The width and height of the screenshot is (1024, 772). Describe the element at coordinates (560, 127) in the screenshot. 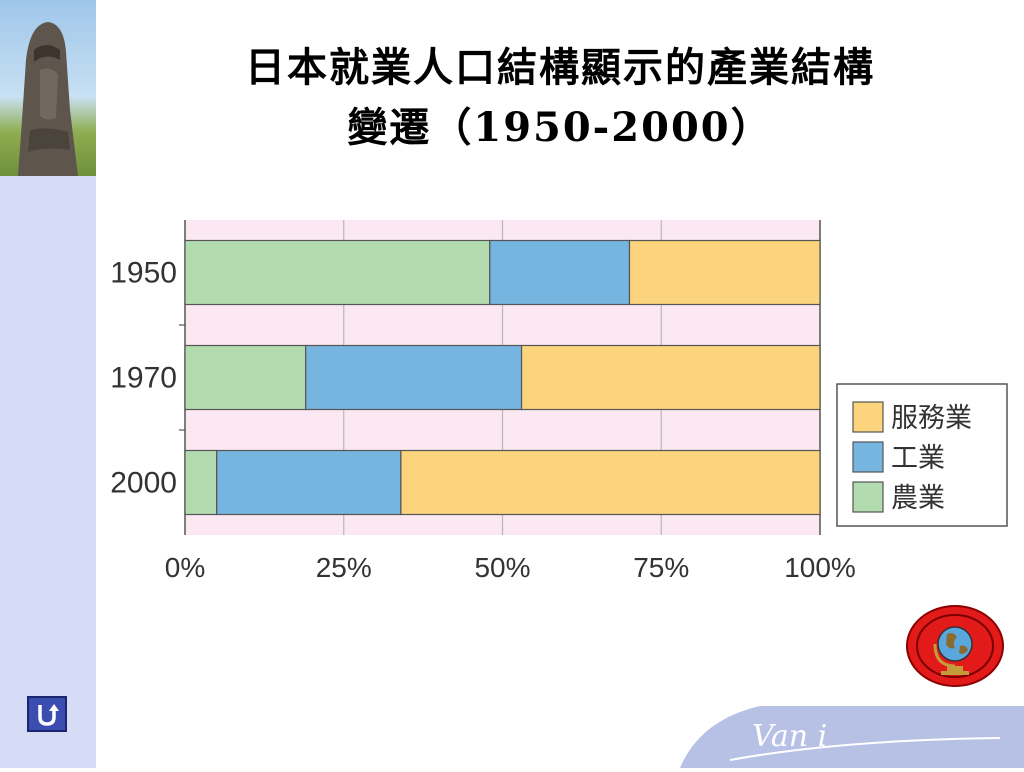

I see `title-line-2: 變遷（1950-2000）` at that location.